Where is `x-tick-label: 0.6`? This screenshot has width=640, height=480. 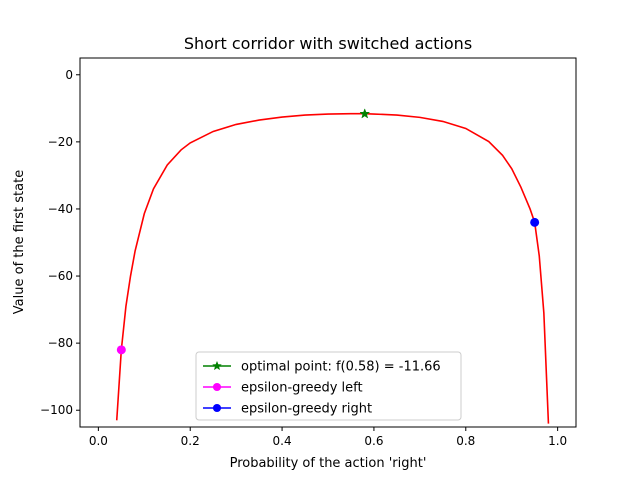
x-tick-label: 0.6 is located at coordinates (373, 441).